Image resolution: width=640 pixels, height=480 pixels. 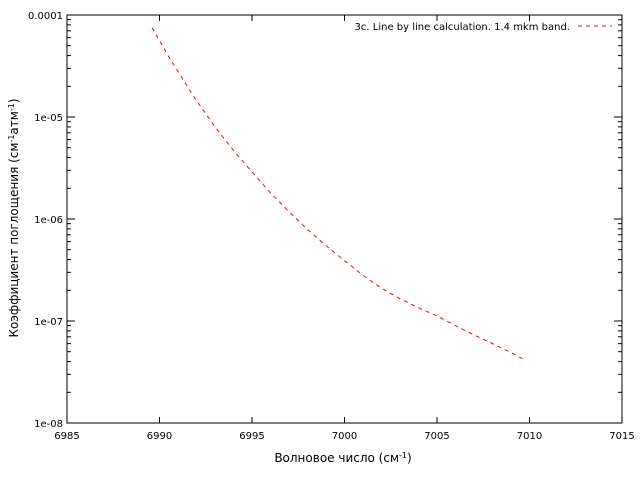 What do you see at coordinates (409, 458) in the screenshot?
I see `x-axis-label-close: )` at bounding box center [409, 458].